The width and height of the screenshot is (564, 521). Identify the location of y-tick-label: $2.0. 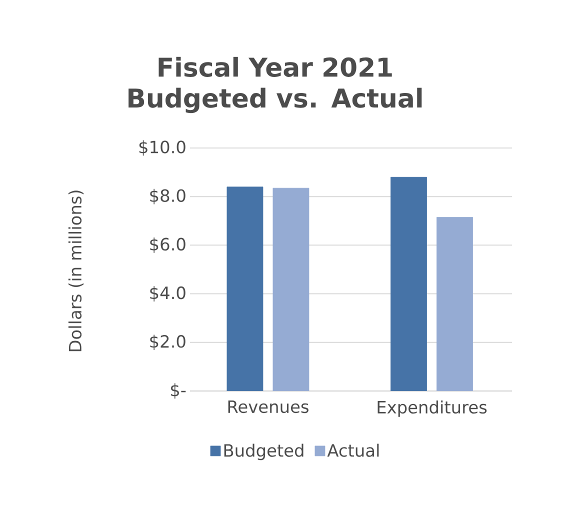
(168, 342).